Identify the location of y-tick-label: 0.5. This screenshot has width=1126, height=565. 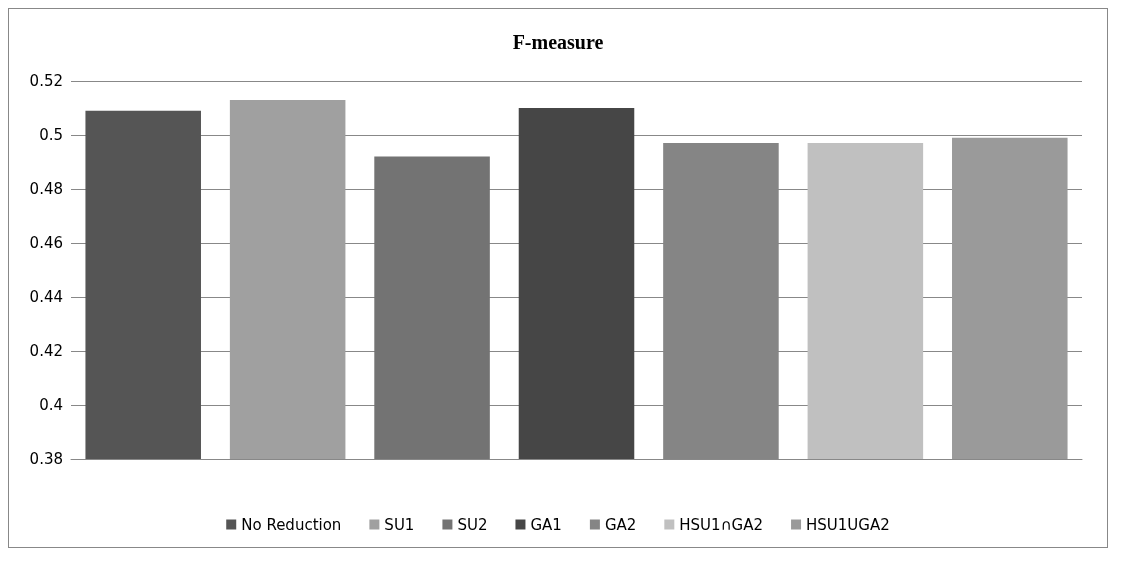
(51, 135).